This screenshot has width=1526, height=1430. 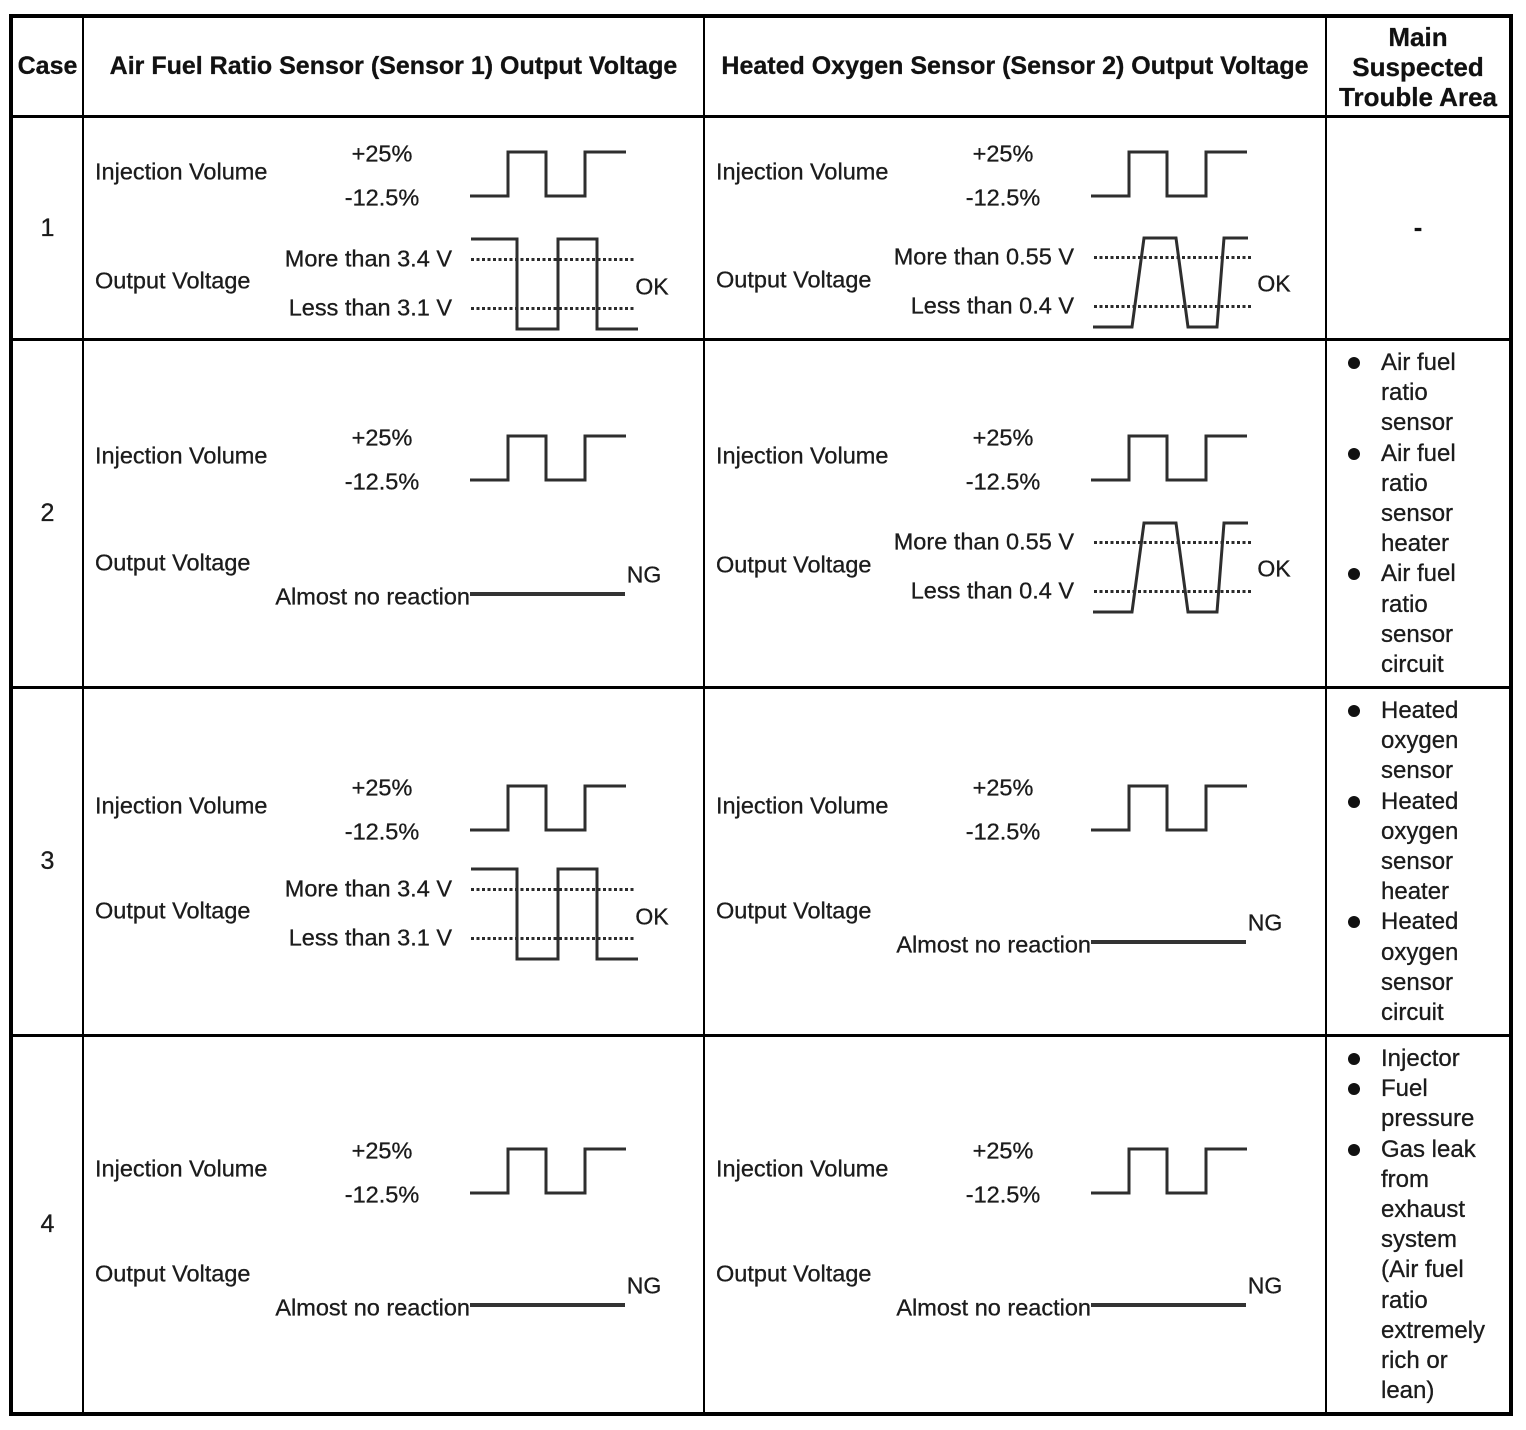 What do you see at coordinates (370, 937) in the screenshot?
I see `lower-threshold-label: Less than 3.1 V` at bounding box center [370, 937].